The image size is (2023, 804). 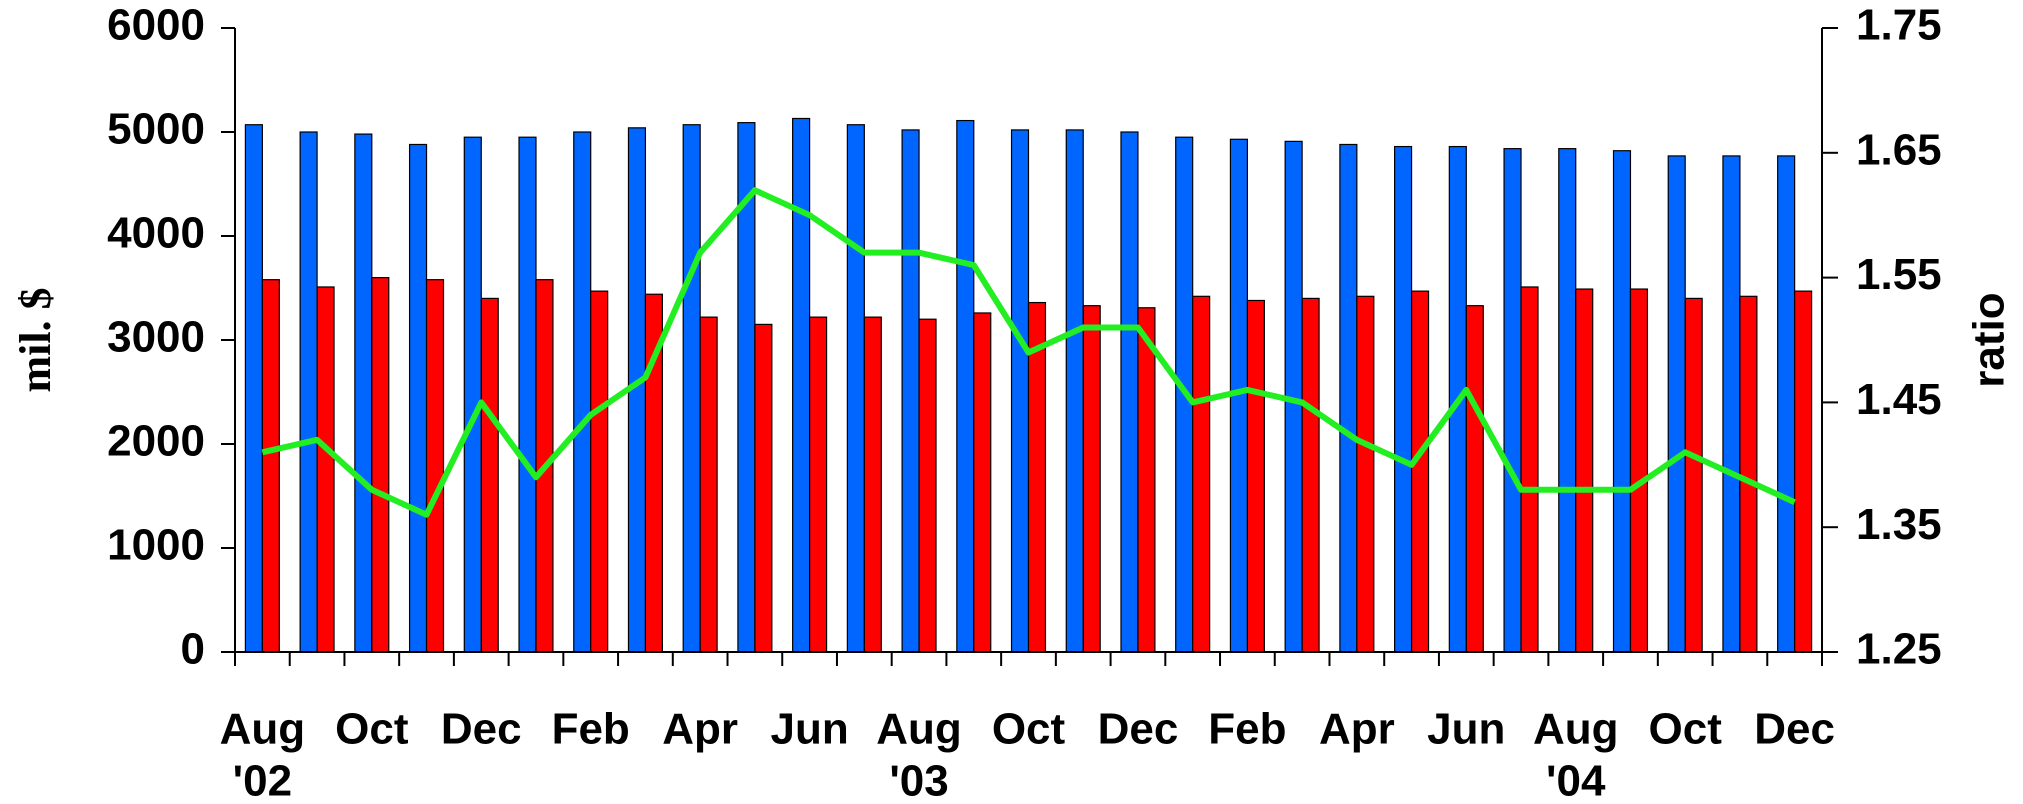 What do you see at coordinates (156, 233) in the screenshot?
I see `y-tick-label: 4000` at bounding box center [156, 233].